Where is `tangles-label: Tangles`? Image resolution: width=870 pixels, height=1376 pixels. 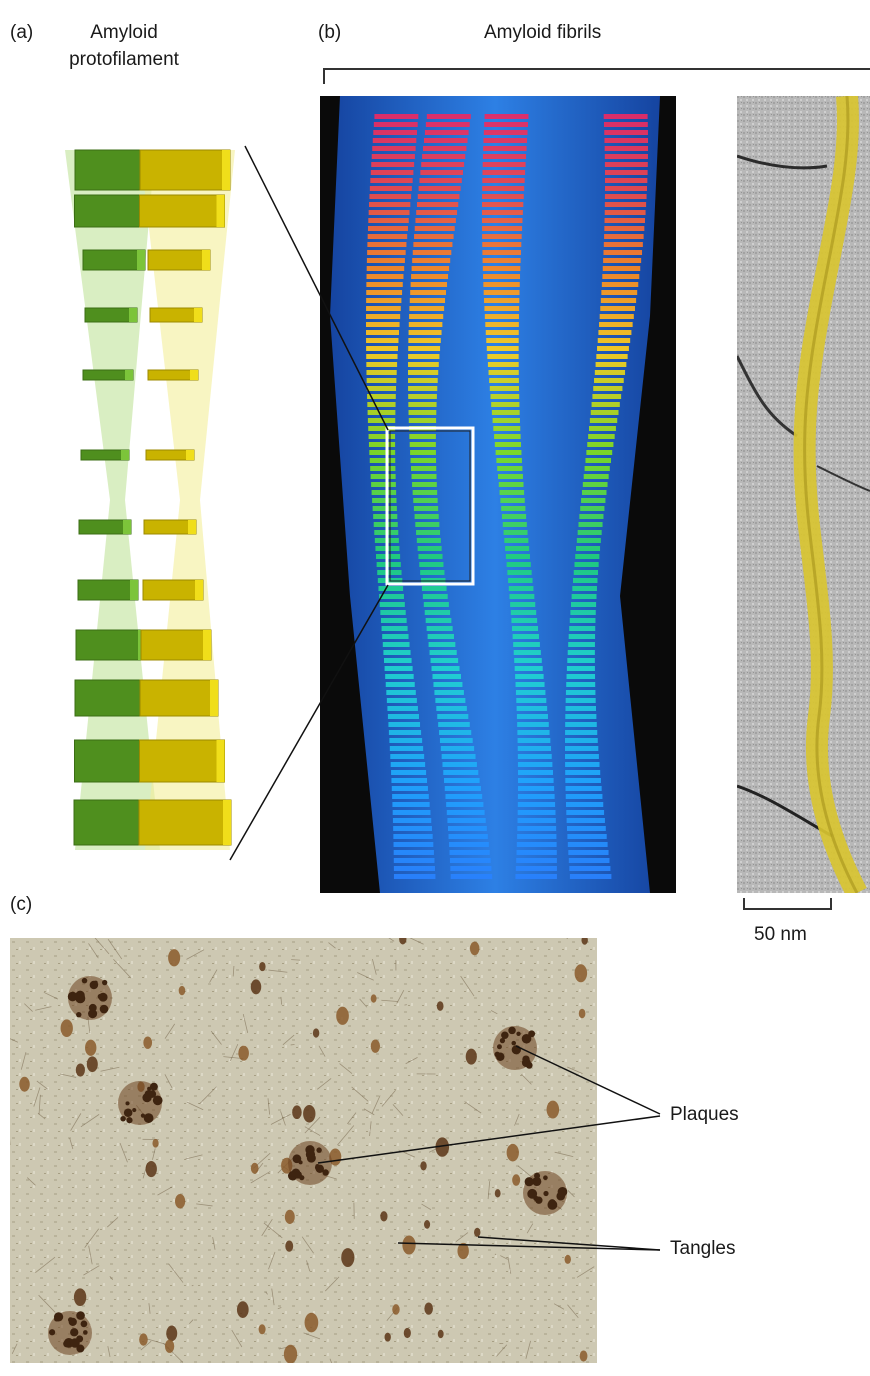
tangles-label: Tangles is located at coordinates (703, 1248).